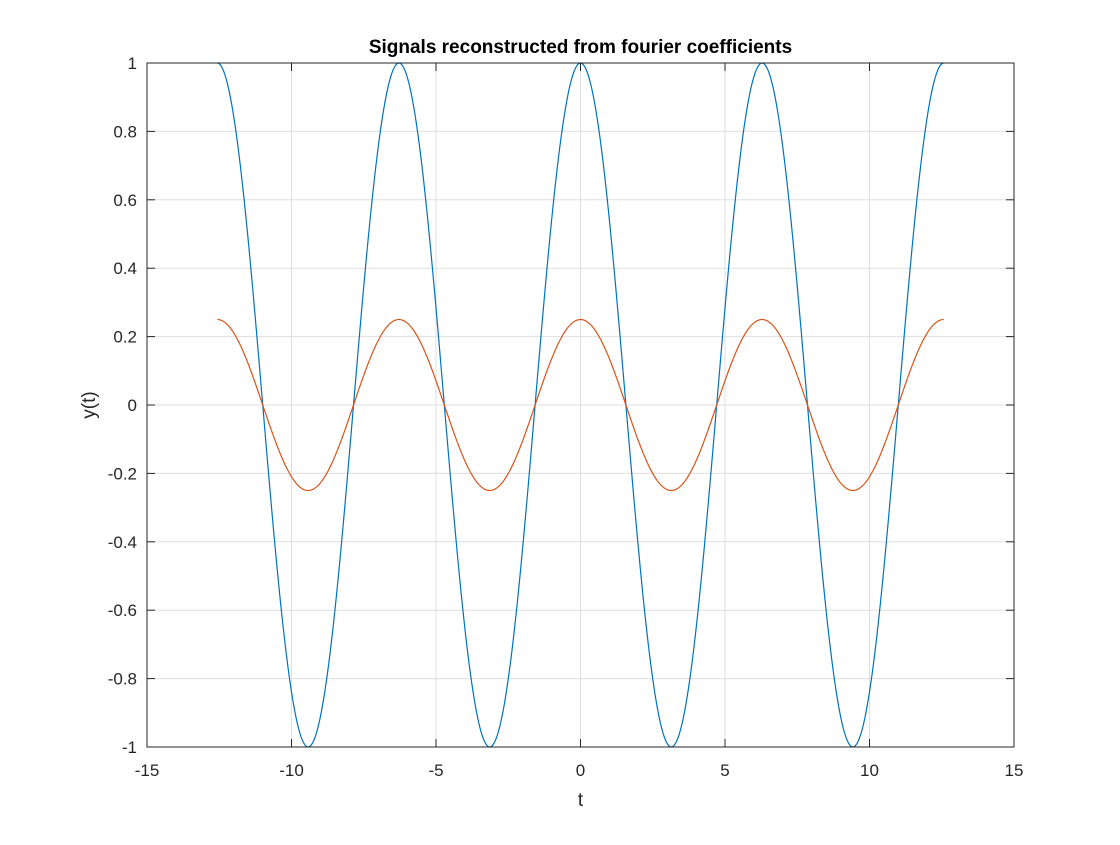  Describe the element at coordinates (122, 542) in the screenshot. I see `y-tick-label: -0.4` at that location.